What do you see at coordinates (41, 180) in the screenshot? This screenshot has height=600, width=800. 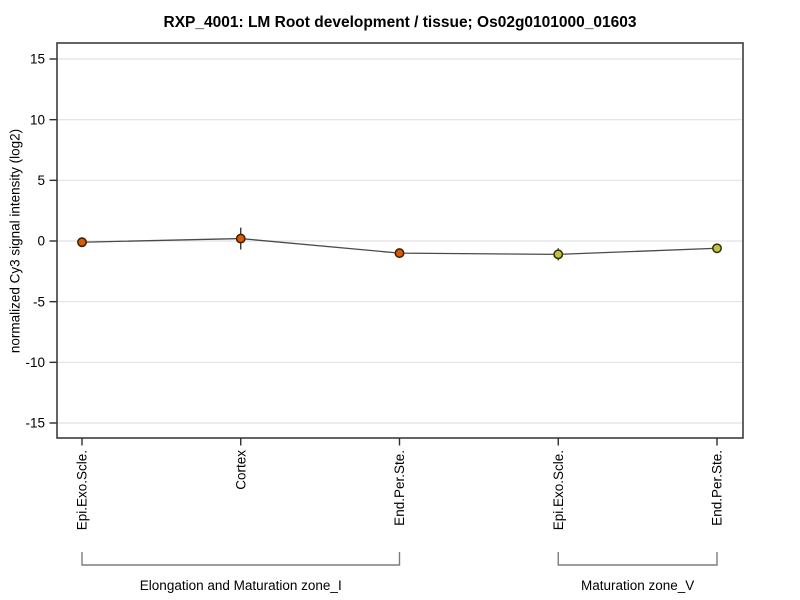 I see `y-tick-label: 5` at bounding box center [41, 180].